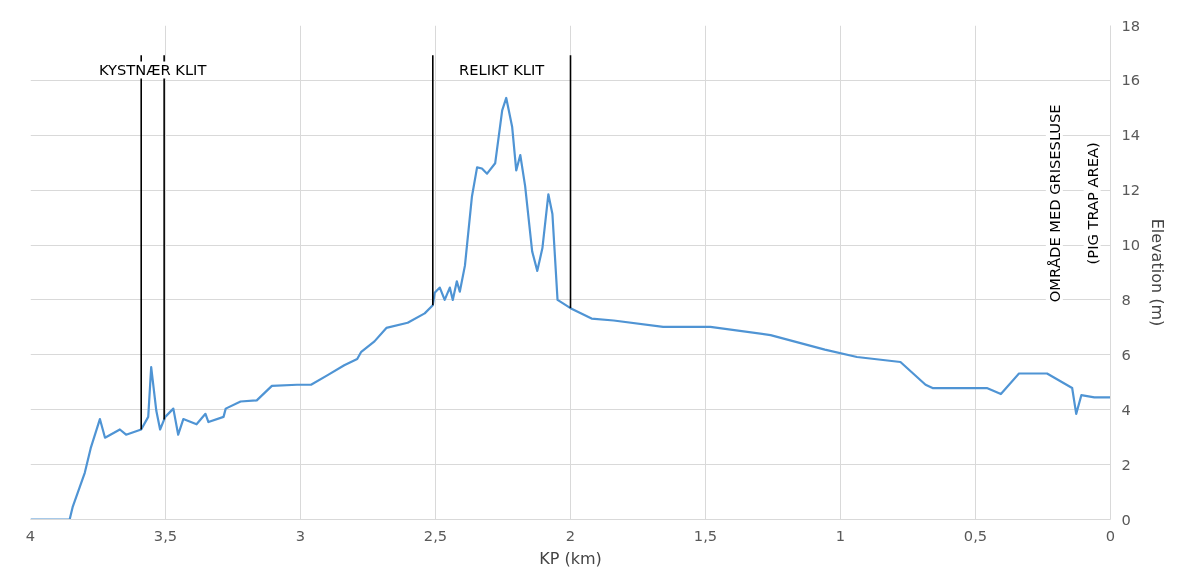 This screenshot has height=577, width=1180. What do you see at coordinates (1126, 519) in the screenshot?
I see `y-tick-label: 0` at bounding box center [1126, 519].